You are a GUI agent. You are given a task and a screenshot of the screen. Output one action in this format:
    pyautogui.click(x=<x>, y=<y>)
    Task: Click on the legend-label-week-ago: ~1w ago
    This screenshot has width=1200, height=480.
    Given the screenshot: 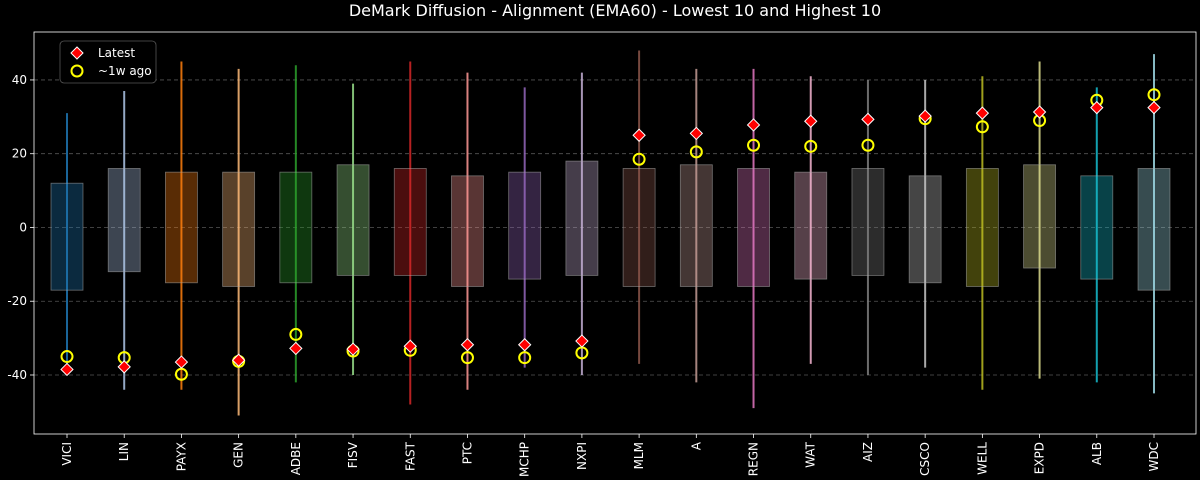 What is the action you would take?
    pyautogui.click(x=125, y=71)
    